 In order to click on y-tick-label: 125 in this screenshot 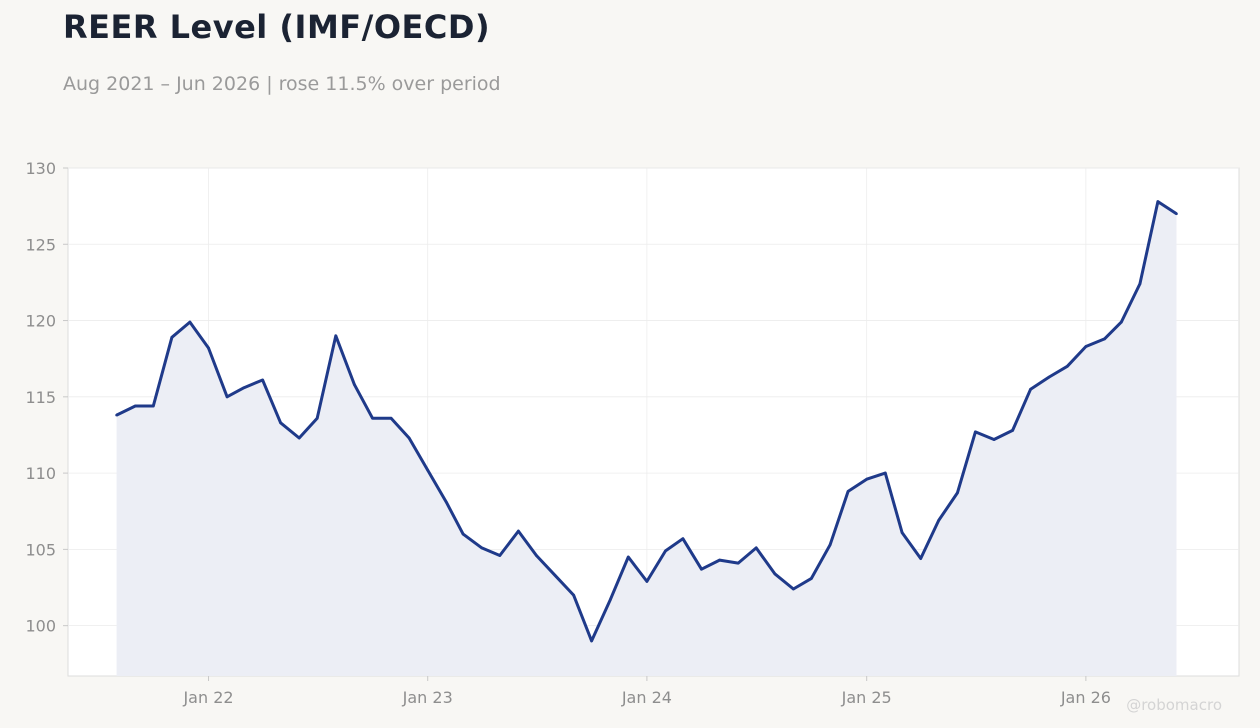, I will do `click(40, 244)`.